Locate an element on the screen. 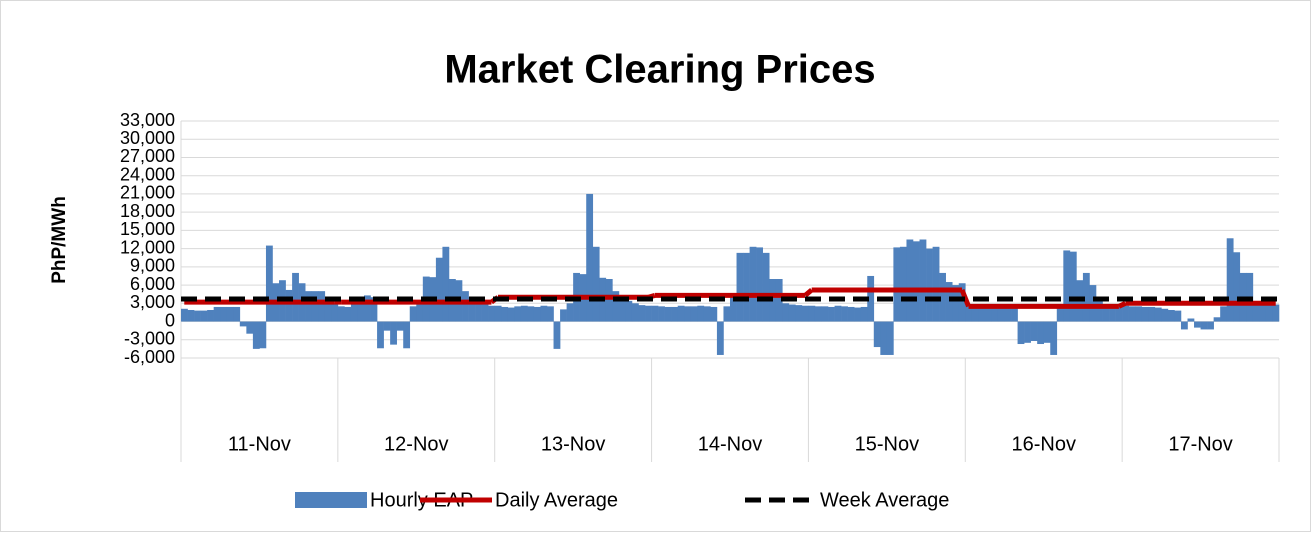  legend-swatch is located at coordinates (331, 500).